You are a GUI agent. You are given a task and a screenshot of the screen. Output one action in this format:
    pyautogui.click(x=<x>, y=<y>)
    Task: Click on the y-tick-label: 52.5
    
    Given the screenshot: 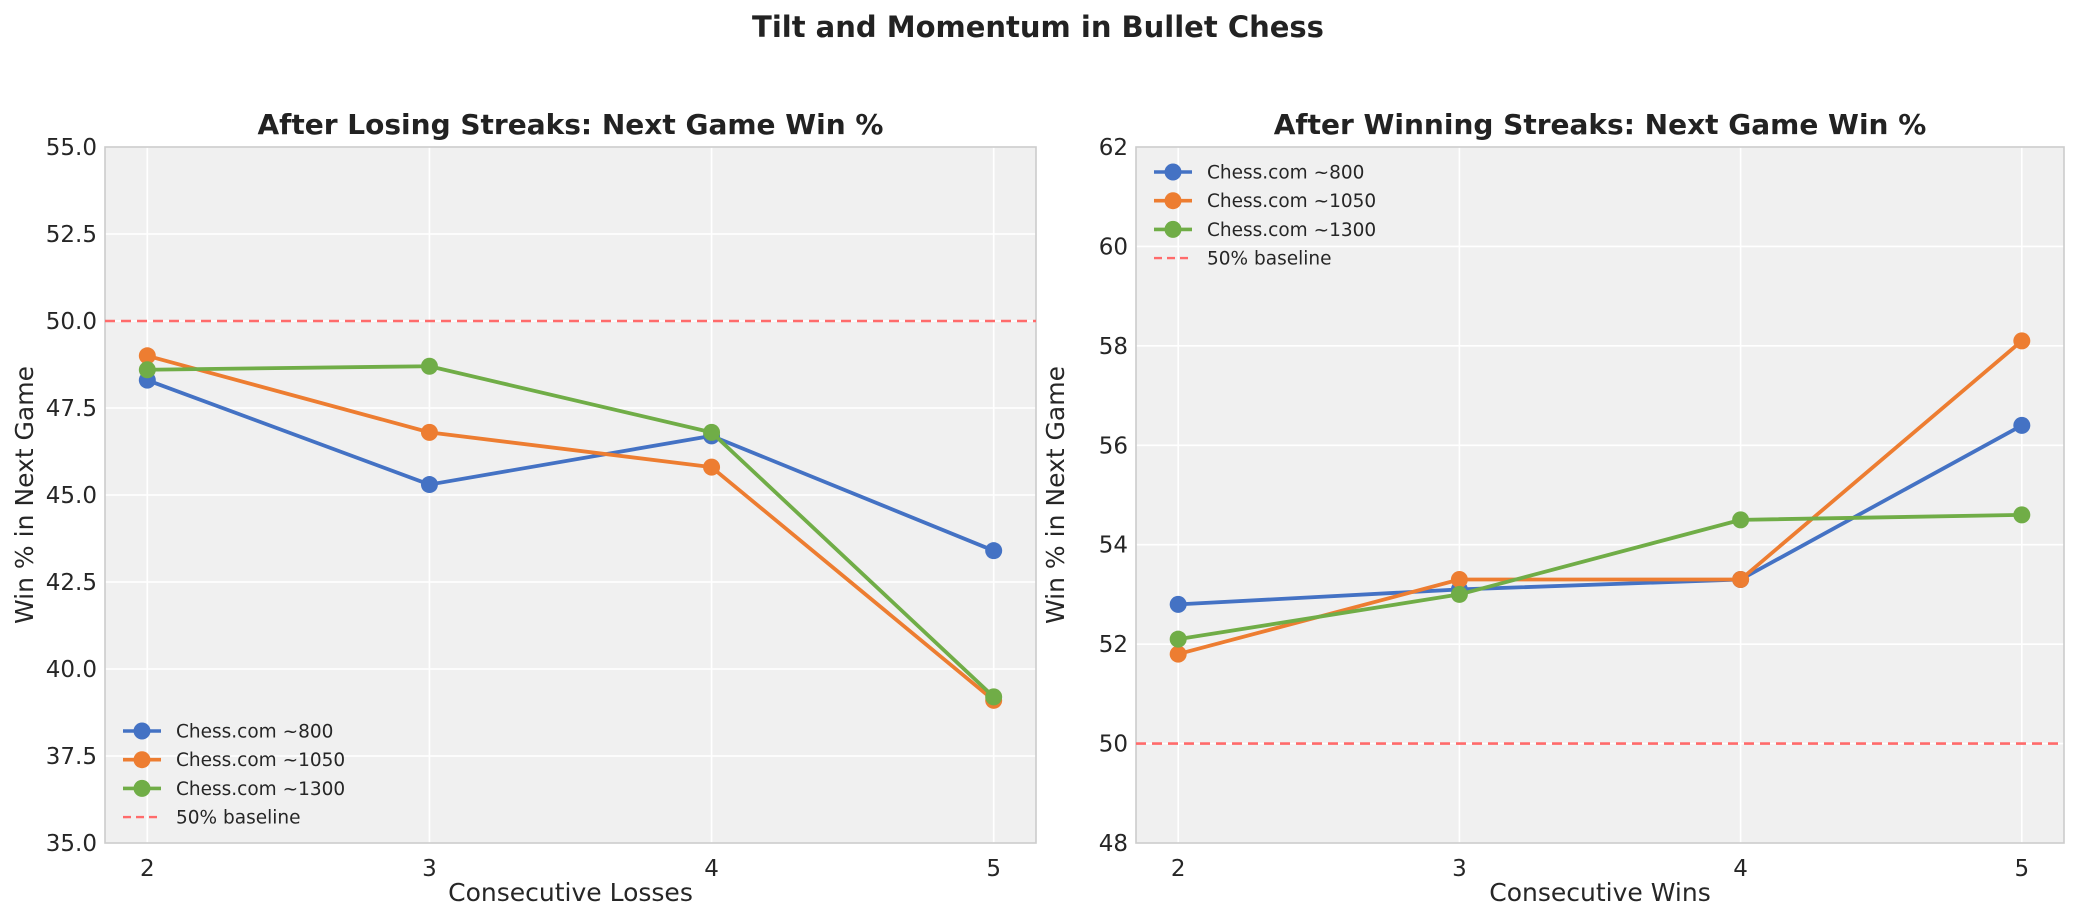 What is the action you would take?
    pyautogui.click(x=71, y=235)
    